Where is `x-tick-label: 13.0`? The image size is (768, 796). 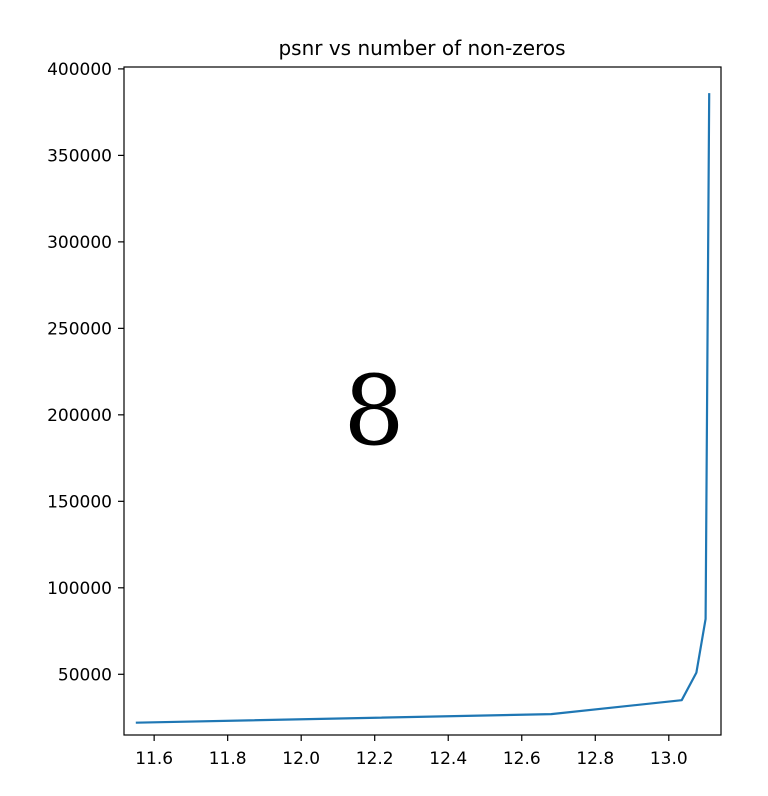 x-tick-label: 13.0 is located at coordinates (669, 759).